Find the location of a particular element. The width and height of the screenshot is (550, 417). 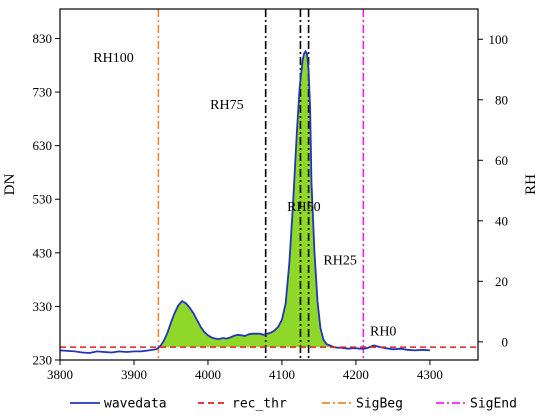

y-left-tick-label: 330 is located at coordinates (43, 306).